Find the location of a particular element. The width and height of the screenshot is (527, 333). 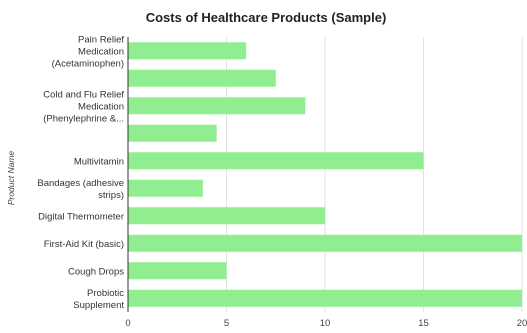

category-label-line: Bandages (adhesive is located at coordinates (80, 183).